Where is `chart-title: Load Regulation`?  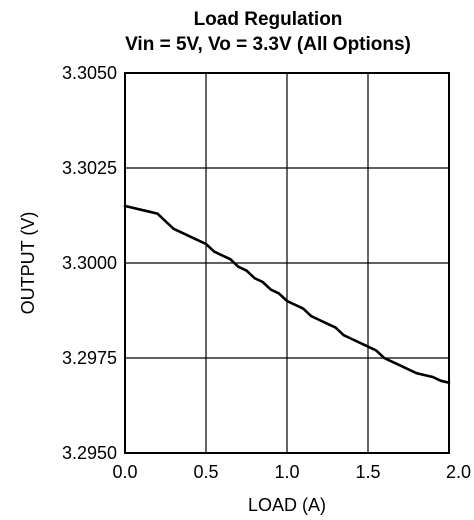
chart-title: Load Regulation is located at coordinates (268, 19).